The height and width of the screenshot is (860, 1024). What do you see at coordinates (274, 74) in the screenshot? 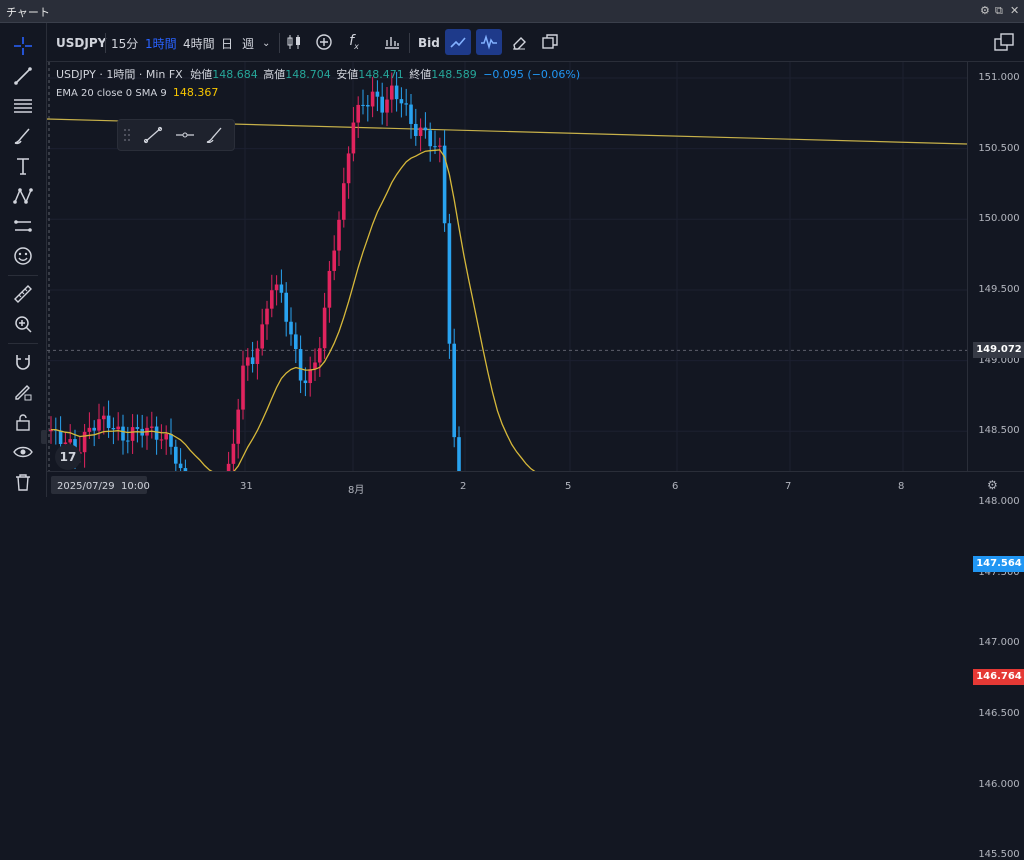
I see `high-label: 高値` at bounding box center [274, 74].